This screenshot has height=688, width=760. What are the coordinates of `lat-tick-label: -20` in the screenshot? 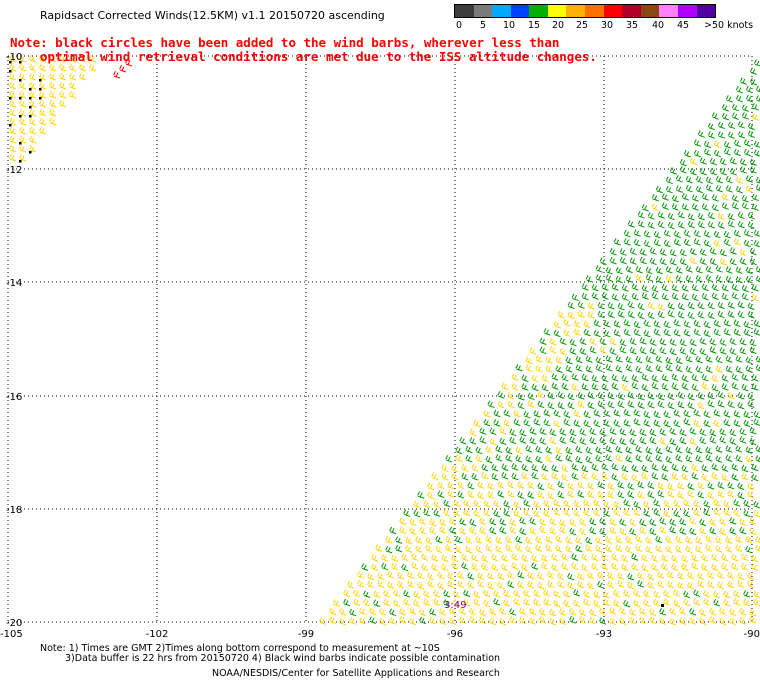 It's located at (14, 623).